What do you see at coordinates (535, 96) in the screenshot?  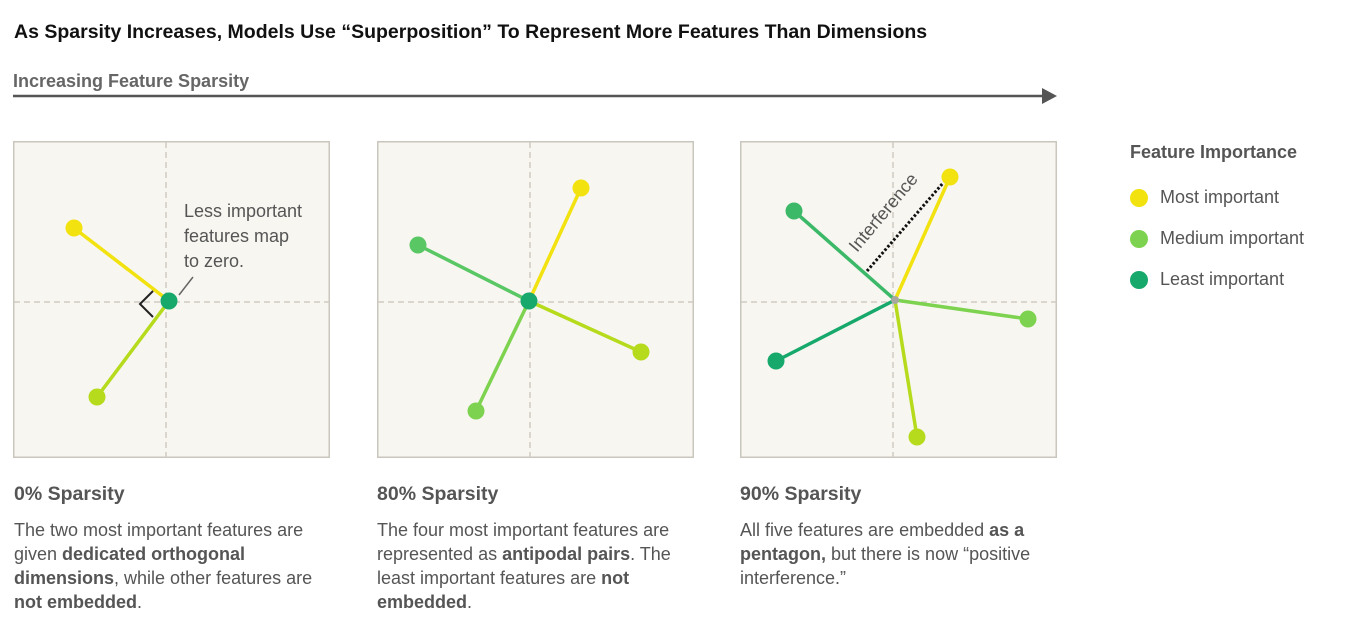 I see `sparsity-arrow` at bounding box center [535, 96].